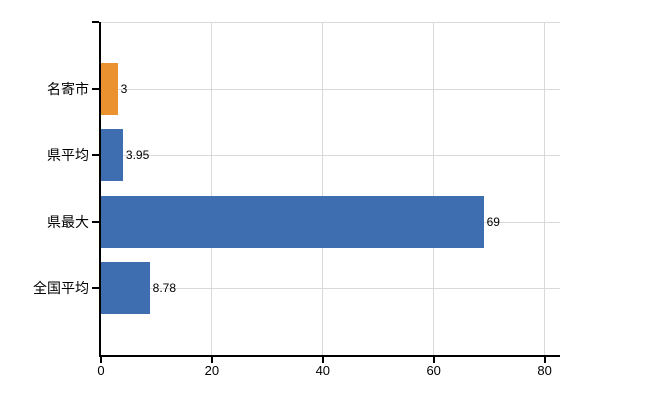  I want to click on x-tick-label: 20, so click(212, 370).